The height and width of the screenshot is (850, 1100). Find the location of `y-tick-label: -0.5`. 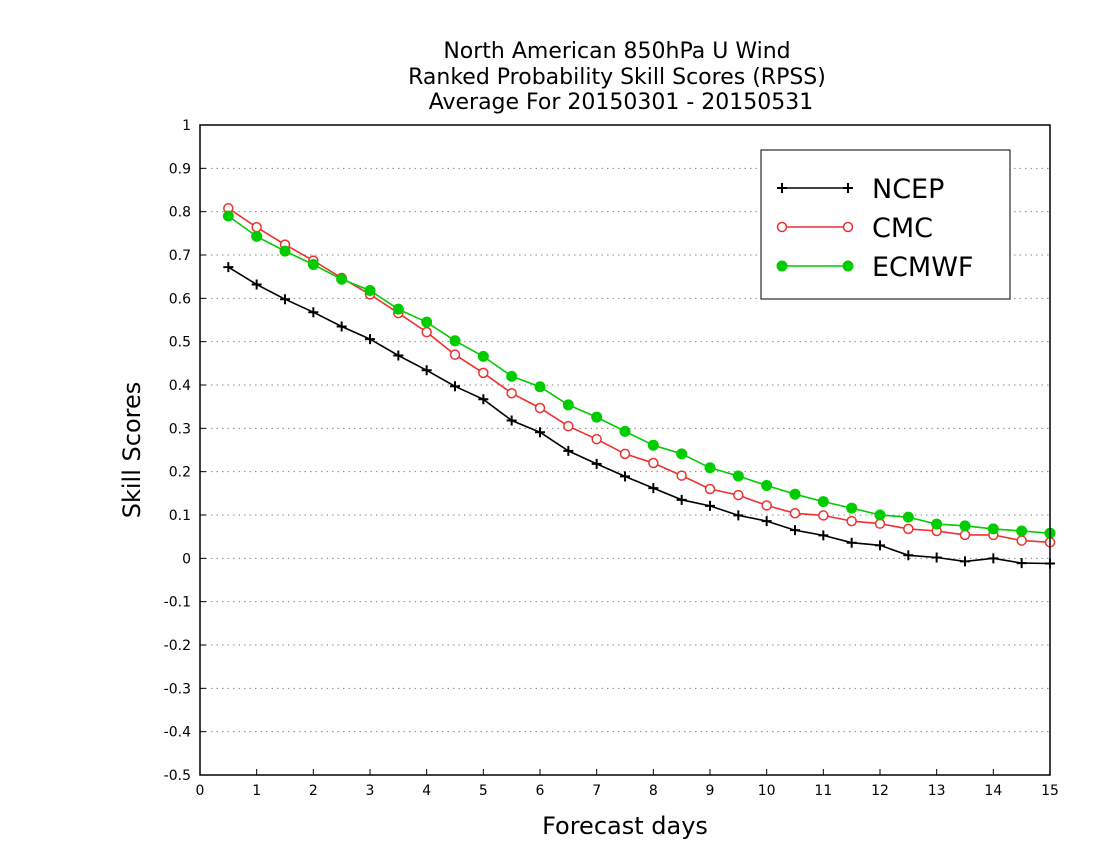

y-tick-label: -0.5 is located at coordinates (177, 776).